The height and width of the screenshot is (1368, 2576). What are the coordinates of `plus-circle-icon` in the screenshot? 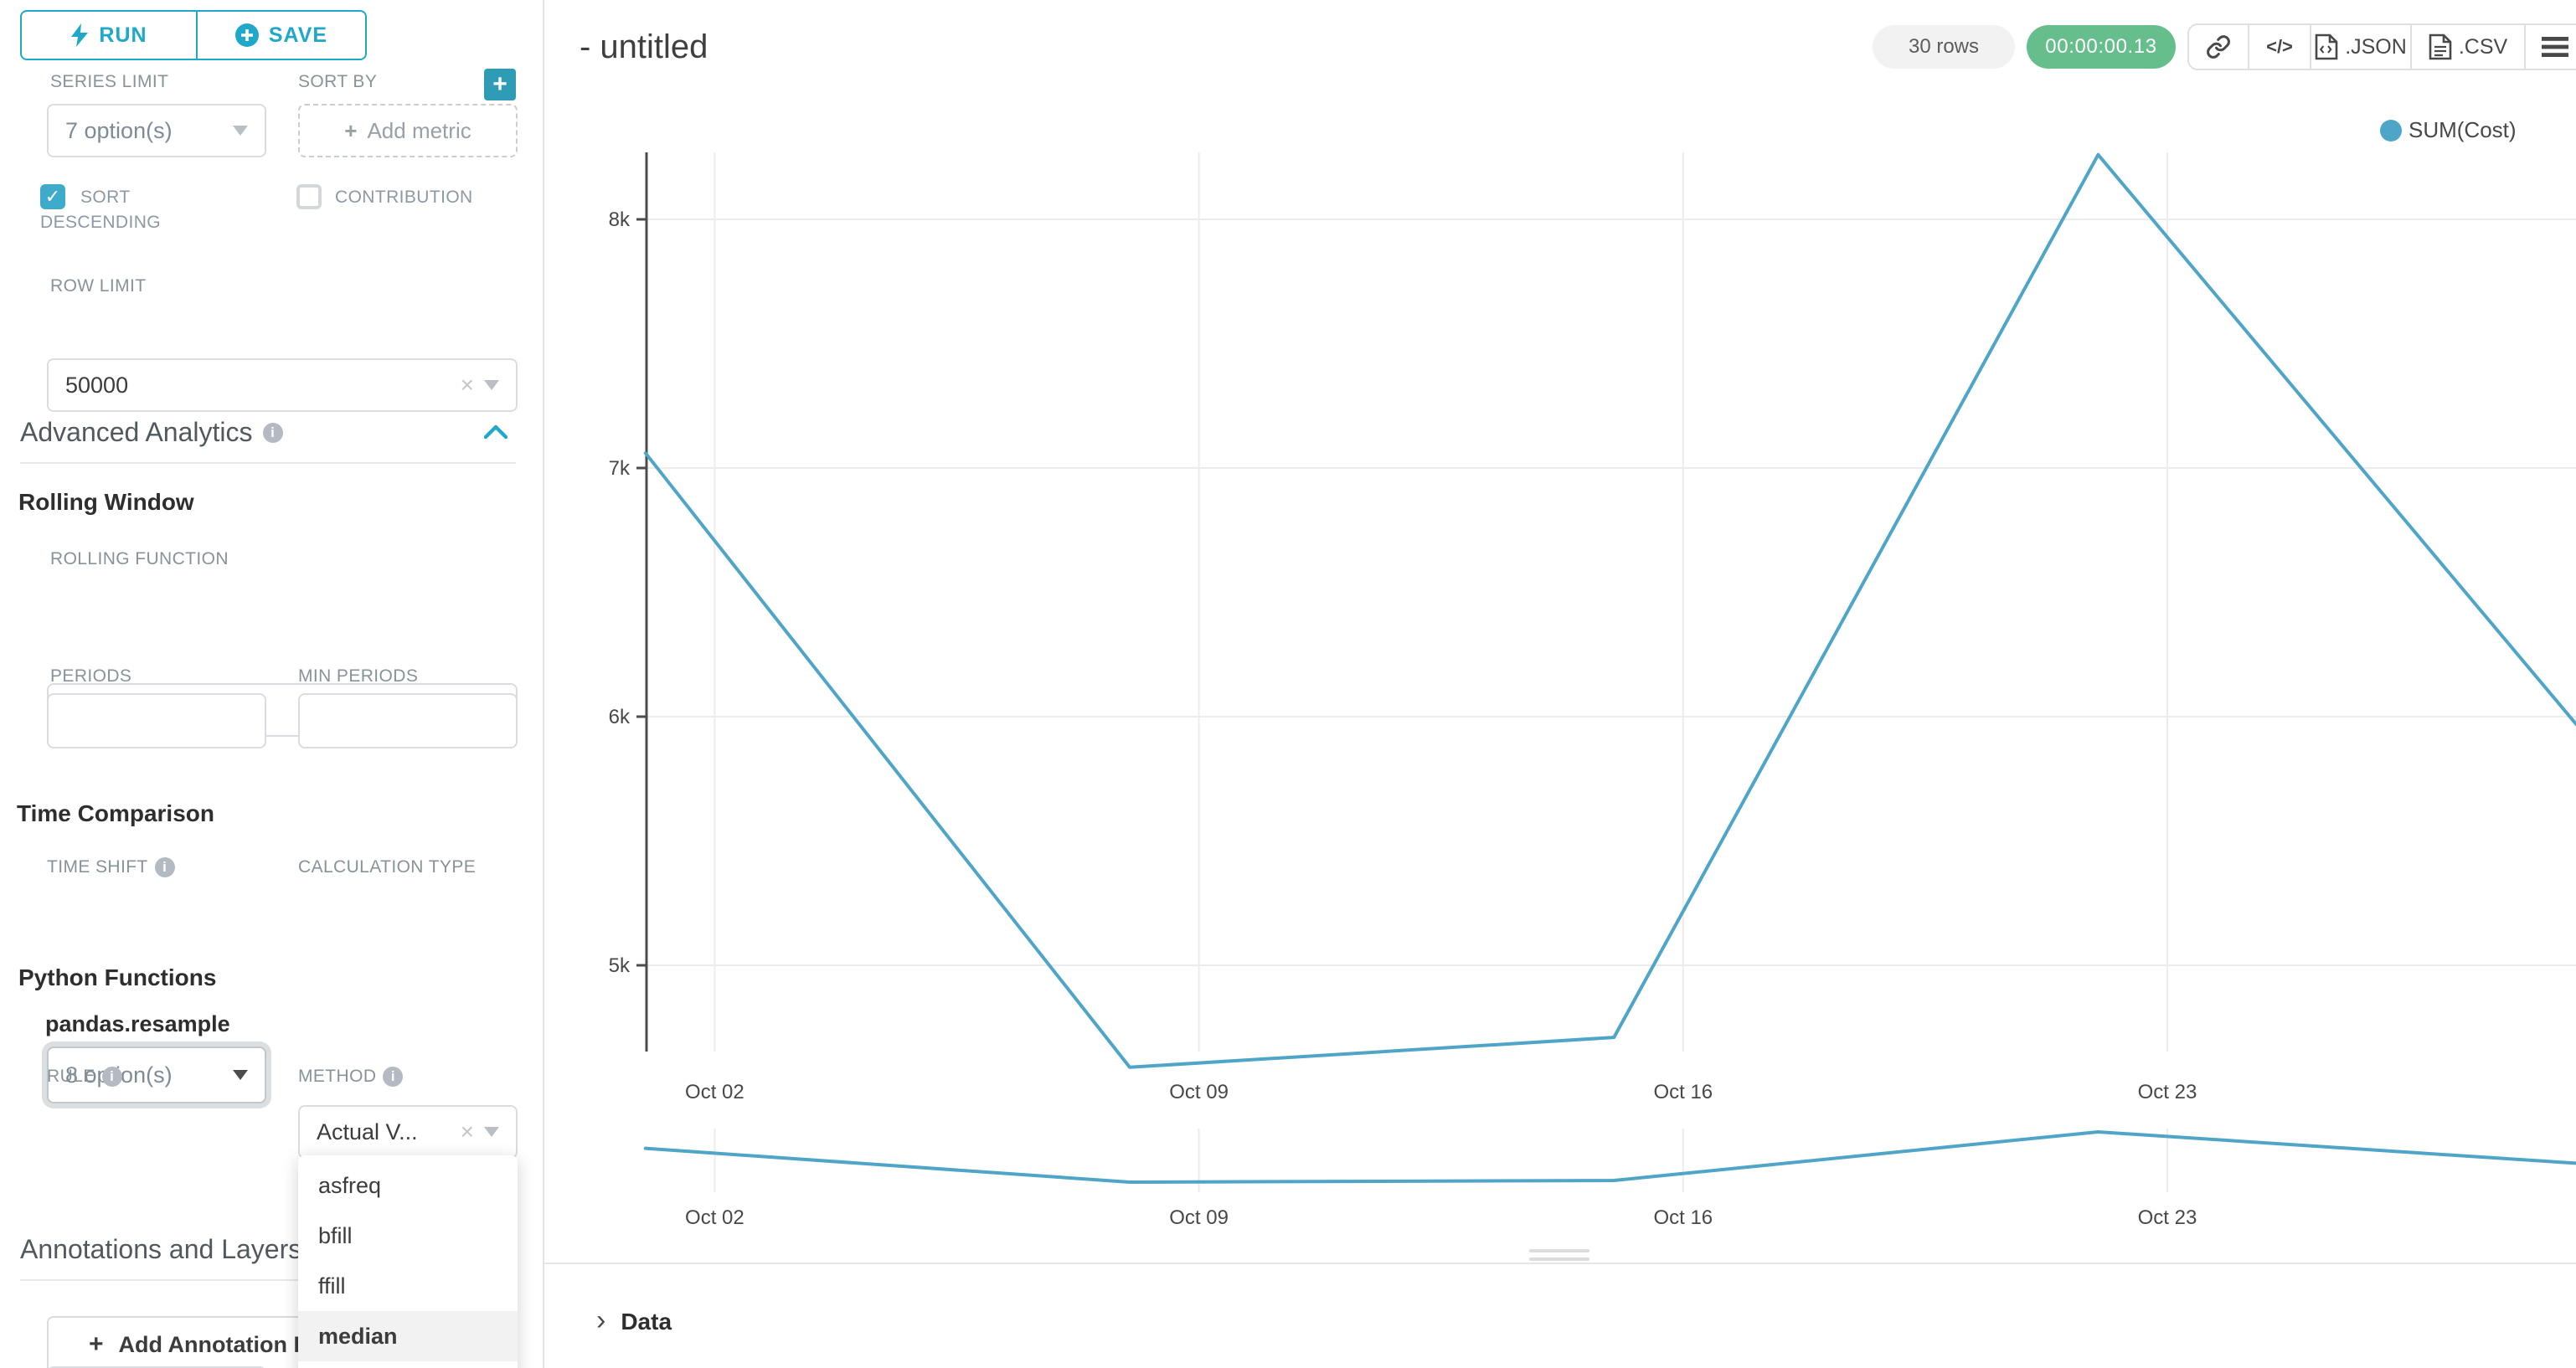 It's located at (247, 35).